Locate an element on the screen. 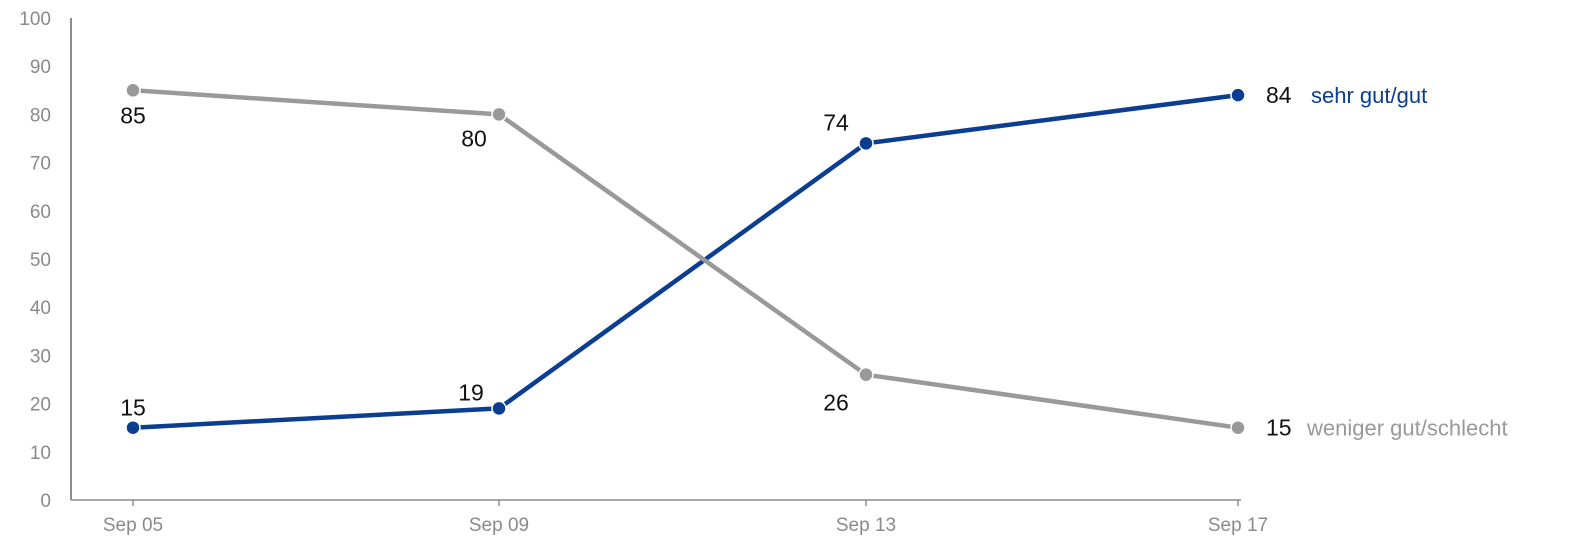 Image resolution: width=1570 pixels, height=542 pixels. y-tick-label: 50 is located at coordinates (40, 260).